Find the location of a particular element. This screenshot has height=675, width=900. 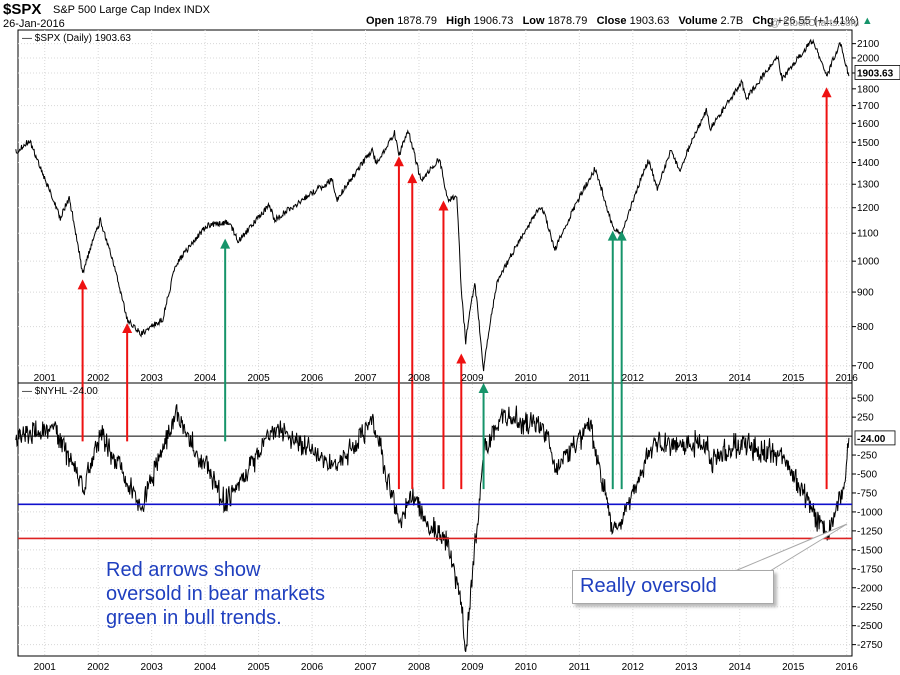

chg-value: +26.55 (+1.41%) is located at coordinates (817, 21).